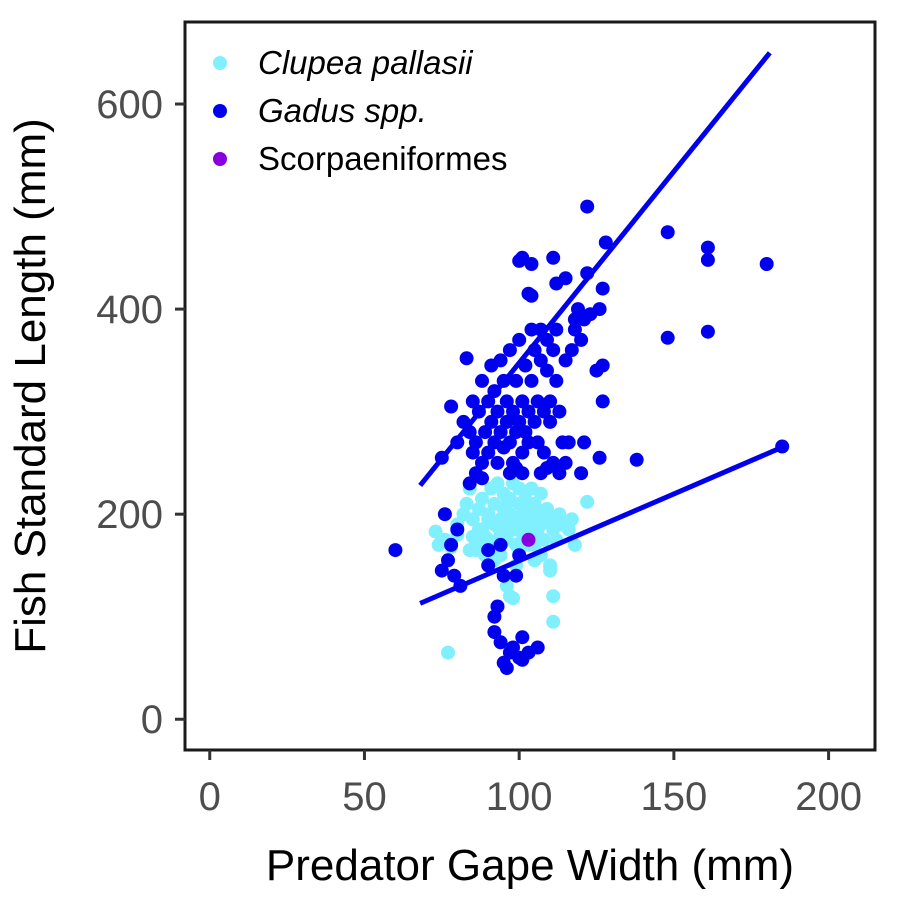  What do you see at coordinates (366, 62) in the screenshot?
I see `legend-label-clupea-pallasii: Clupea pallasii` at bounding box center [366, 62].